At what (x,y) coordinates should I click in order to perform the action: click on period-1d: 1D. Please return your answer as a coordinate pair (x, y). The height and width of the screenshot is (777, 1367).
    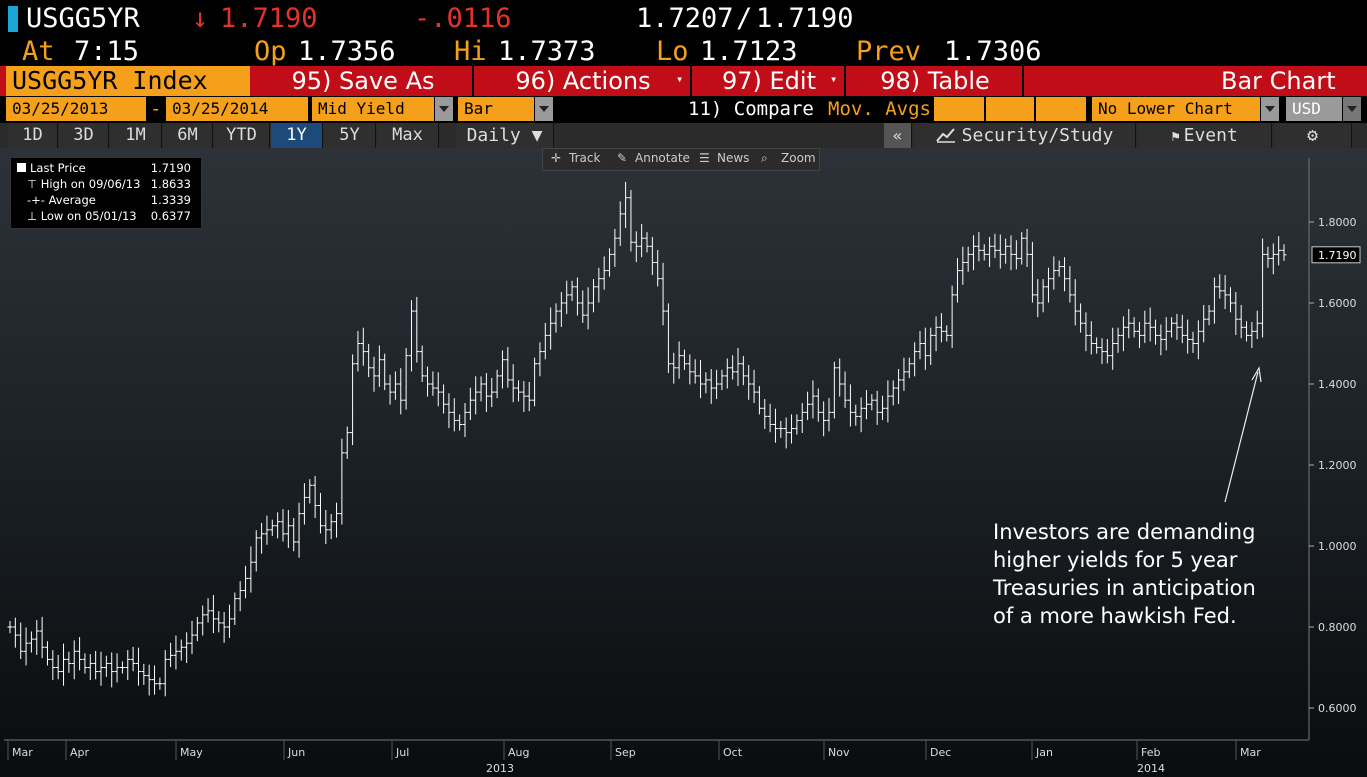
    Looking at the image, I should click on (33, 135).